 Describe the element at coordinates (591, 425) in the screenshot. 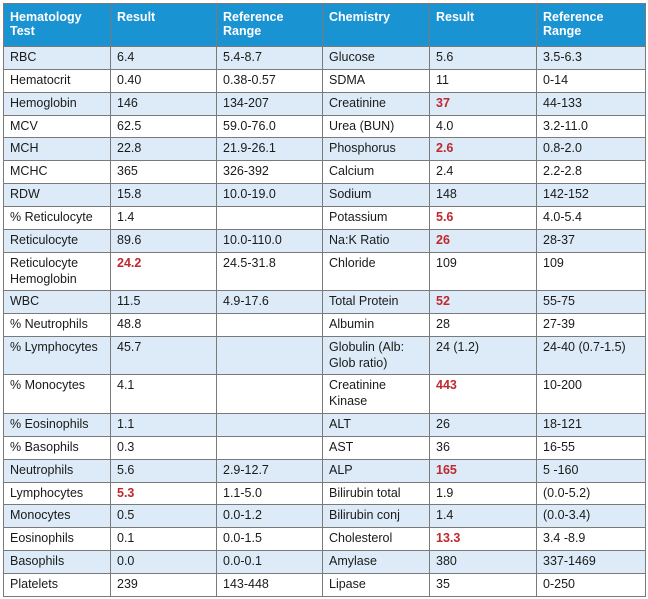

I see `chemistry-reference-range-cell: 18-121` at that location.